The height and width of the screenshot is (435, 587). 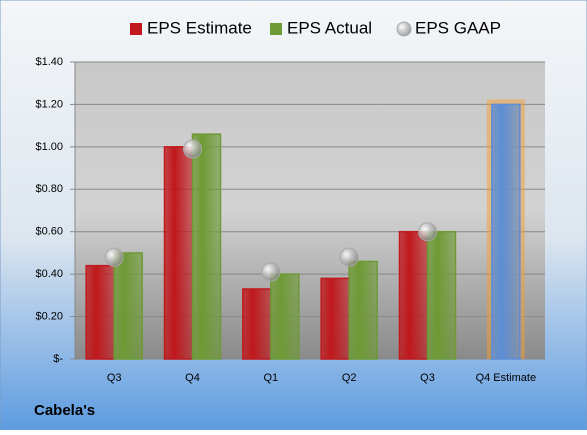 I want to click on y-tick-label: $1.00, so click(x=49, y=147).